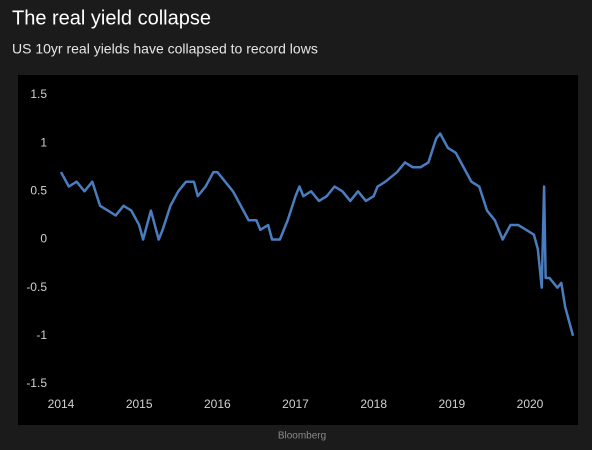 This screenshot has width=592, height=450. What do you see at coordinates (43, 239) in the screenshot?
I see `y-tick-label: 0` at bounding box center [43, 239].